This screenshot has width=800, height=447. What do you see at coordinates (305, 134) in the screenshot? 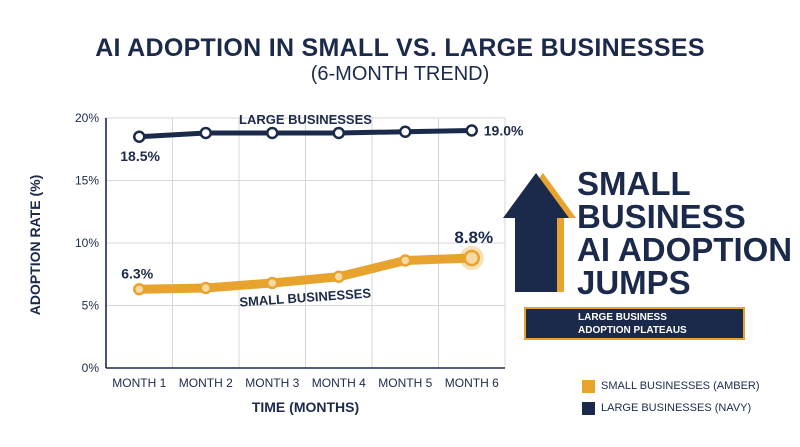
I see `series-line-large` at bounding box center [305, 134].